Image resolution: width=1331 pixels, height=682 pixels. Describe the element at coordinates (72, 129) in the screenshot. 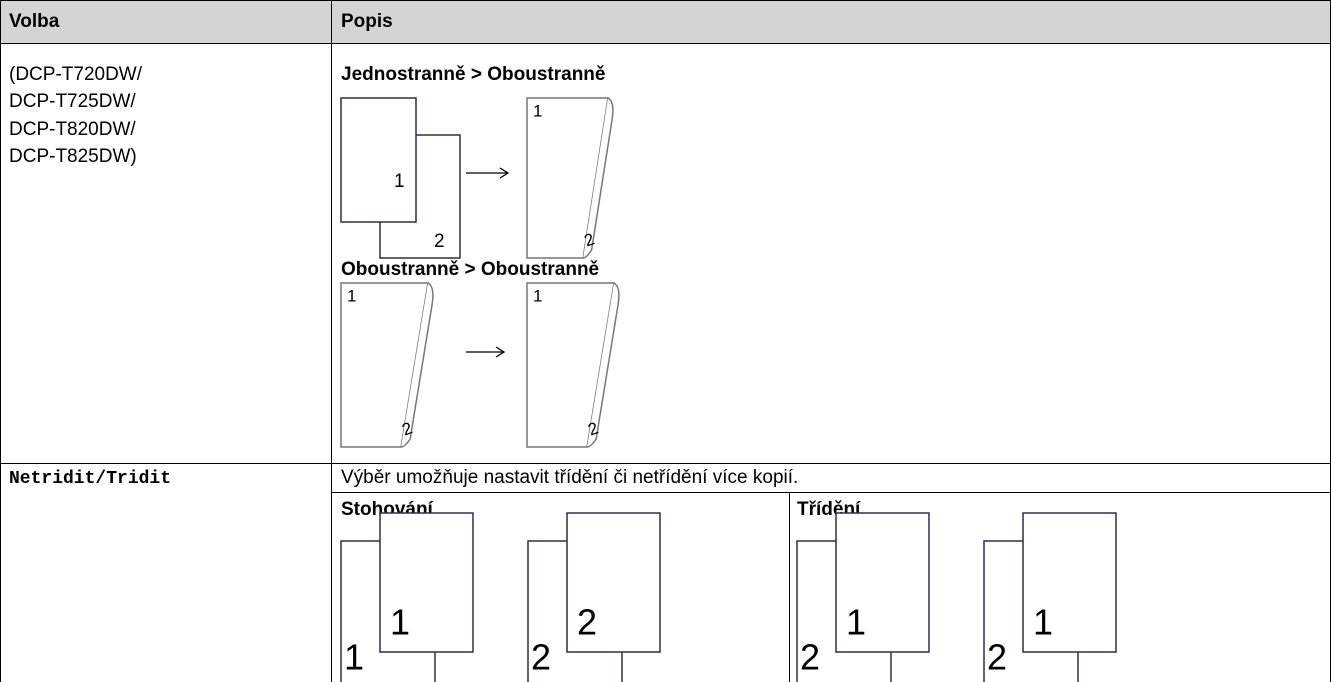

I see `option-line: DCP-T820DW/` at that location.